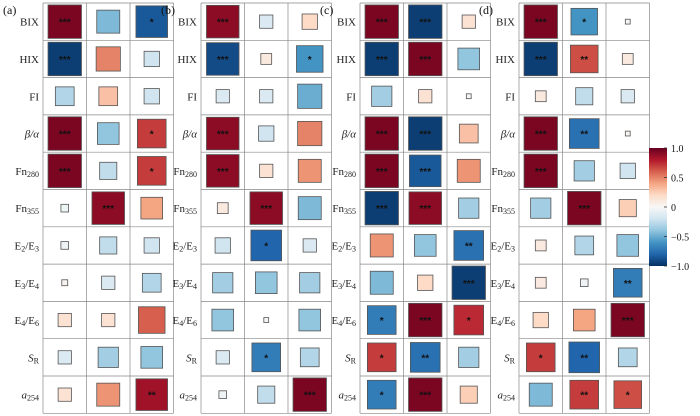 This screenshot has width=700, height=416. What do you see at coordinates (168, 10) in the screenshot?
I see `panel-label: (b)` at bounding box center [168, 10].